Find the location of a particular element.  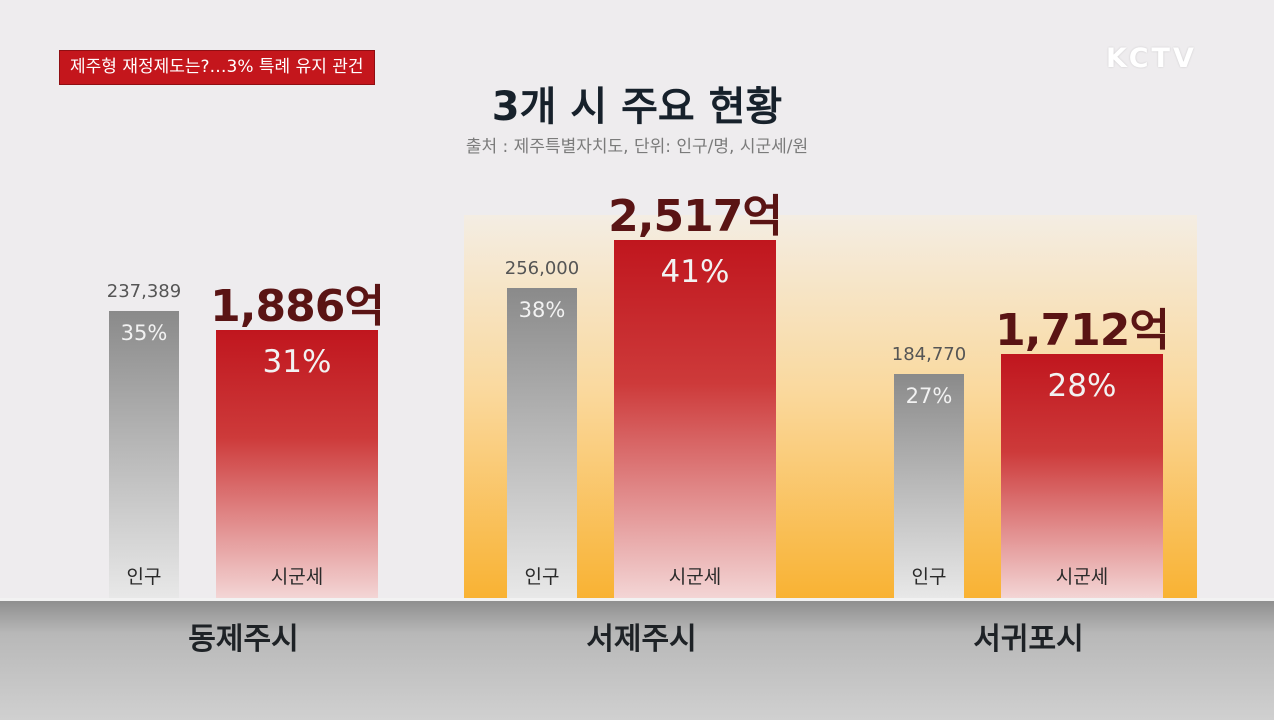

tax-percent-label: 31% is located at coordinates (297, 361).